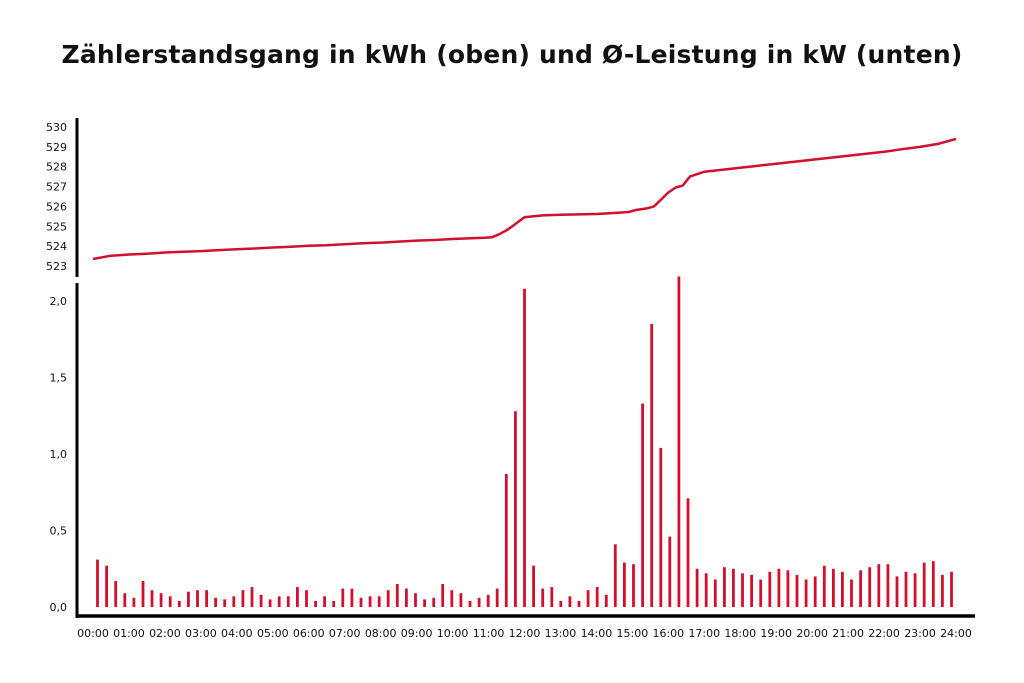 Image resolution: width=1024 pixels, height=683 pixels. I want to click on x-tick-label: 11:00, so click(489, 633).